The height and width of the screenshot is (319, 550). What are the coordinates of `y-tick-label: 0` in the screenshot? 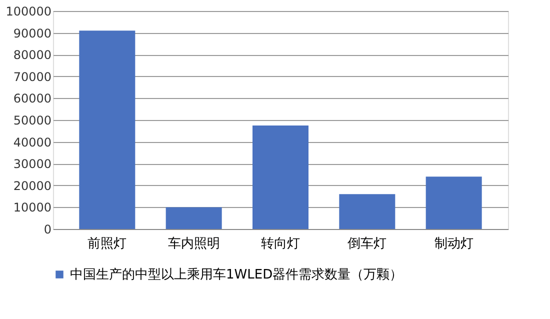 It's located at (48, 229).